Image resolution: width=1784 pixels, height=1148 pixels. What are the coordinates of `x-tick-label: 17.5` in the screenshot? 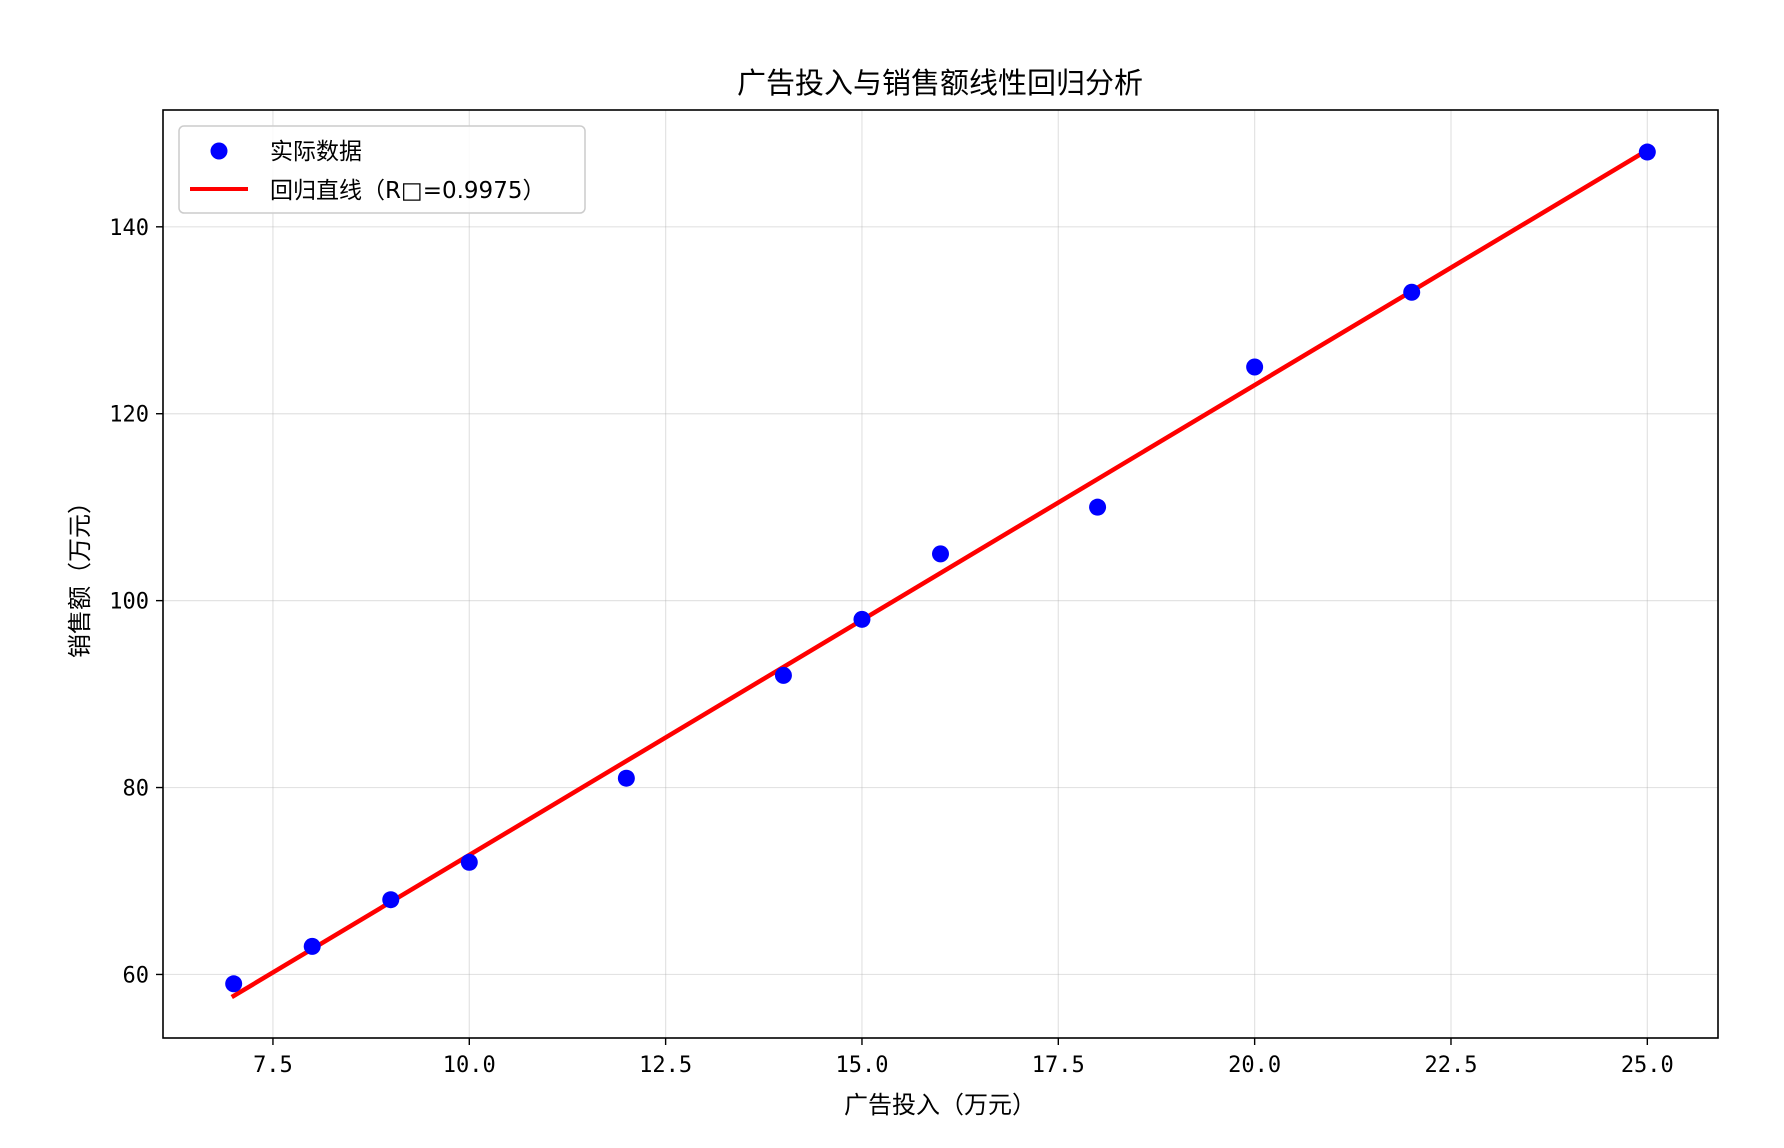 It's located at (1058, 1065).